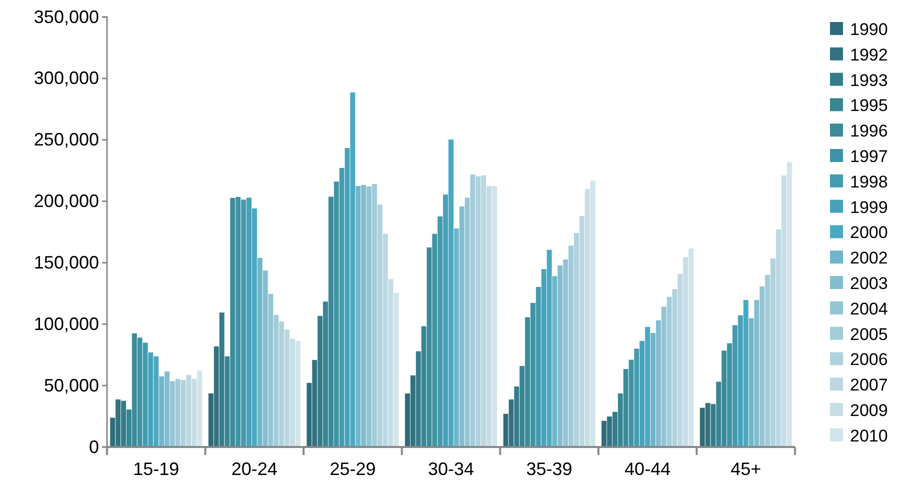  I want to click on x-tick-label: 20-24, so click(254, 469).